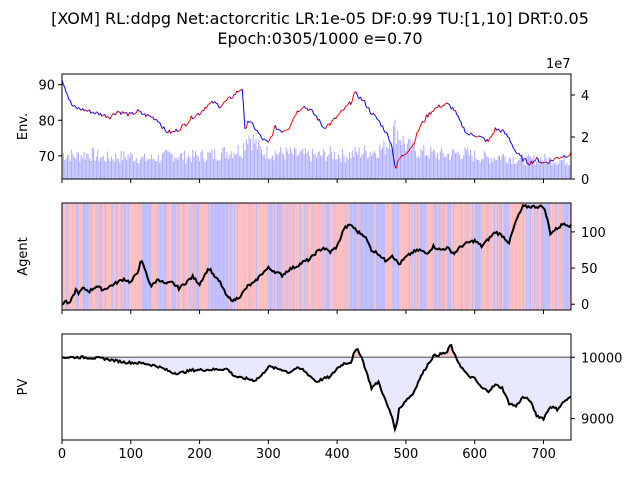  I want to click on x-tick-label: 700, so click(543, 454).